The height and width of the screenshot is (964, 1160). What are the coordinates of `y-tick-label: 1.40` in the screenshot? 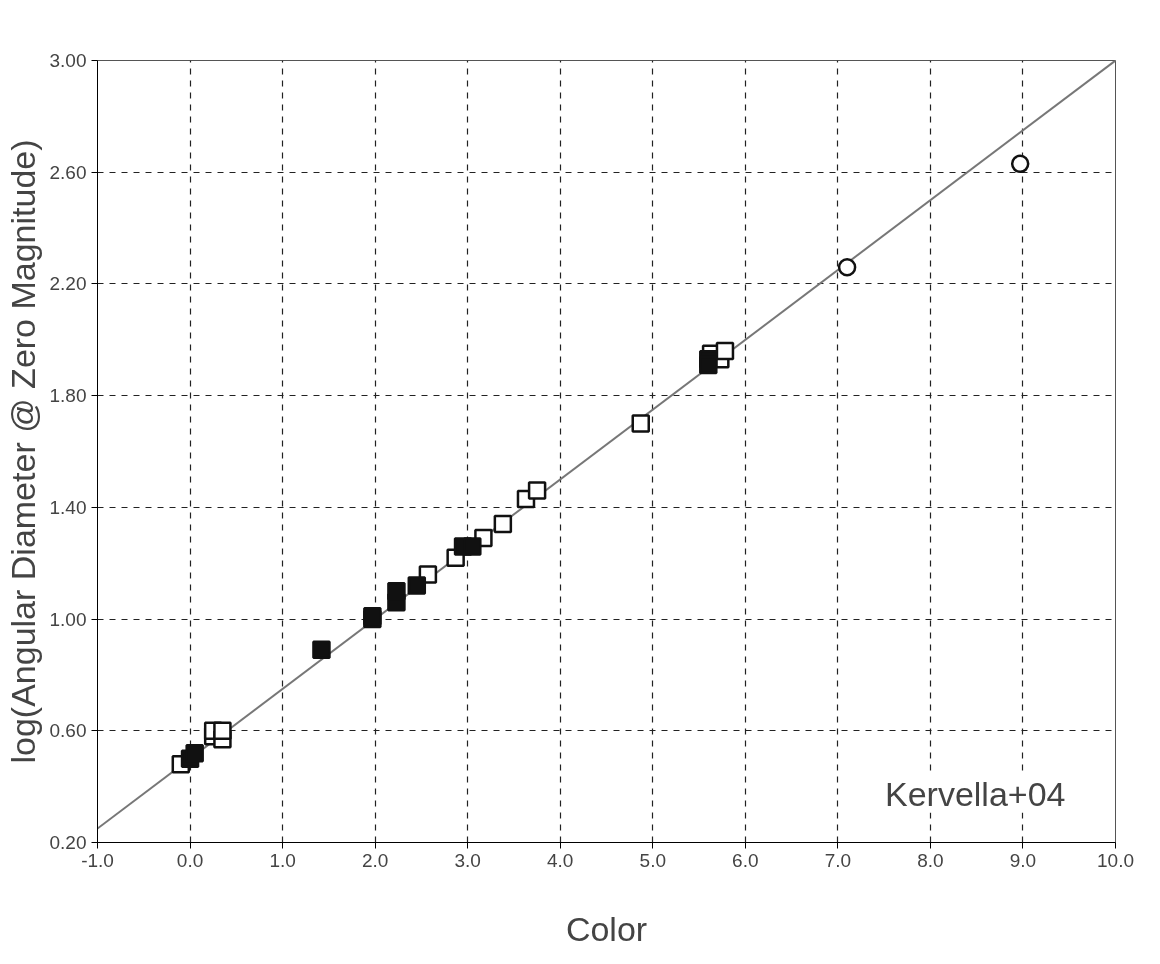 It's located at (68, 507).